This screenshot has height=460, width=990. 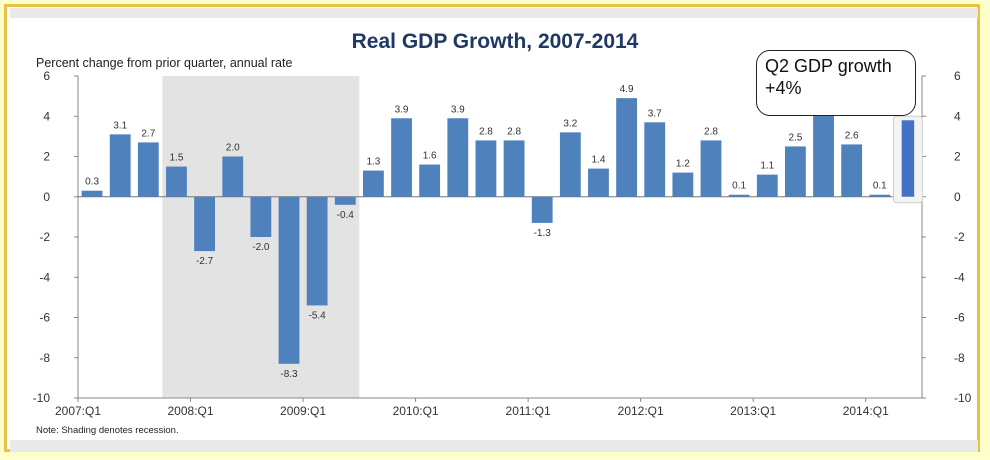 What do you see at coordinates (458, 157) in the screenshot?
I see `bar-2010-q2` at bounding box center [458, 157].